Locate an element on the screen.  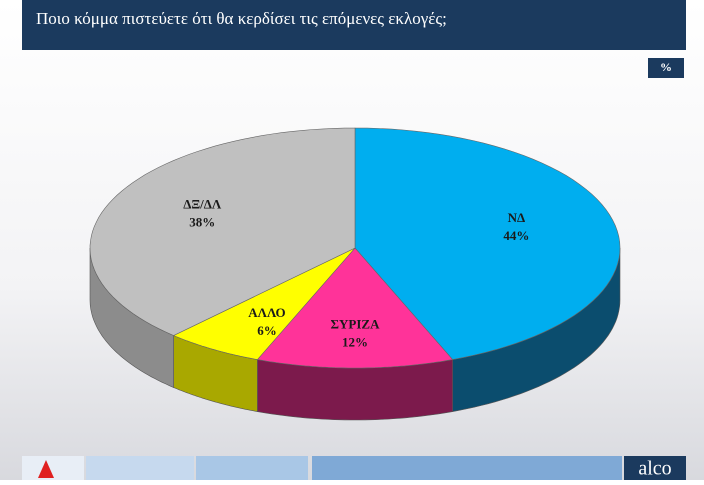
value-label: 6% is located at coordinates (267, 330).